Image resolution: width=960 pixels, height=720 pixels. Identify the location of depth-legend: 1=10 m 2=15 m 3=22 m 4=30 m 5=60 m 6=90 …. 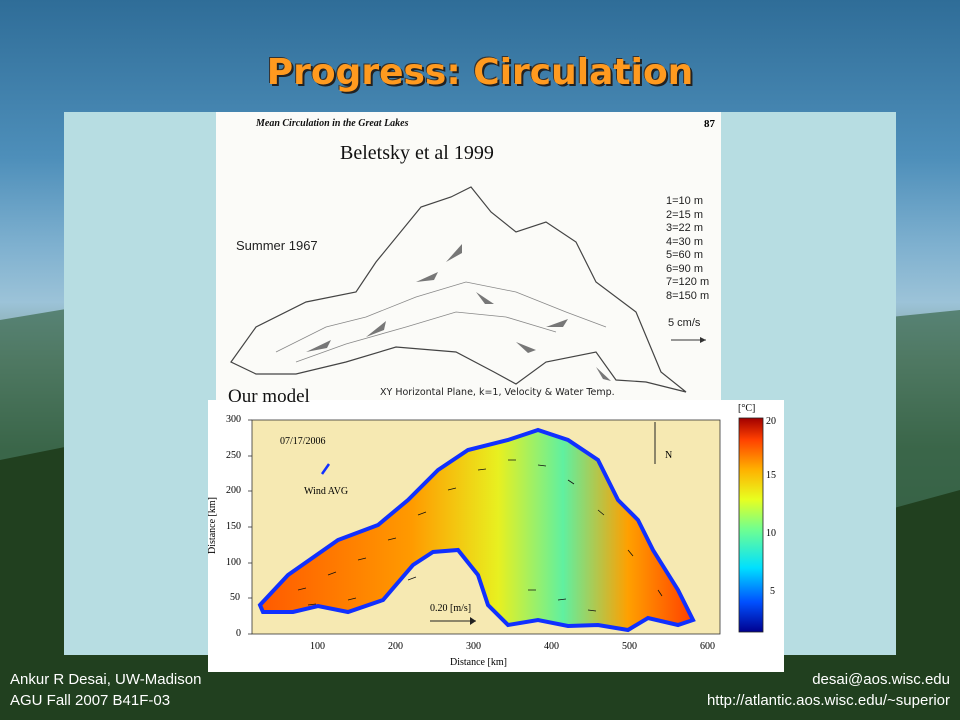
(687, 249).